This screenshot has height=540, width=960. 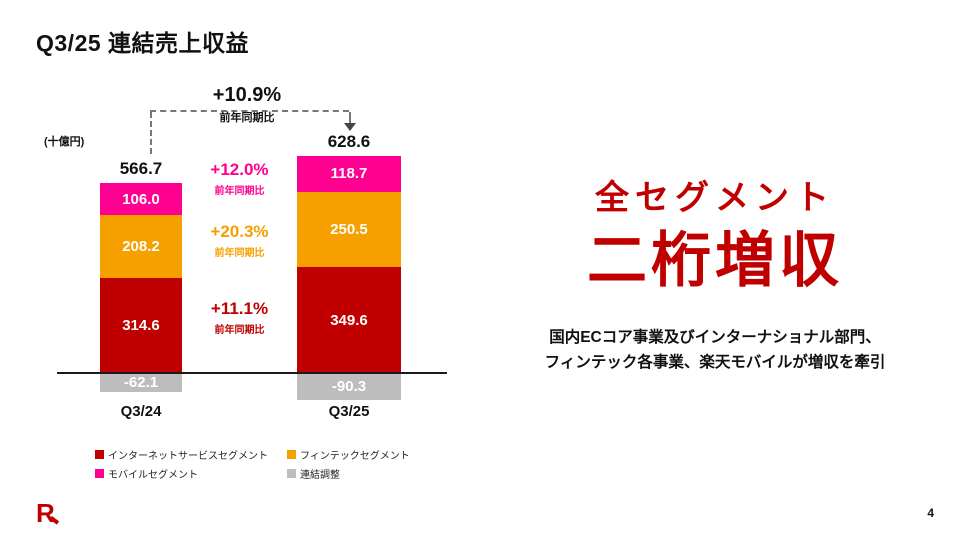 I want to click on segment-value-label: 208.2, so click(x=141, y=247).